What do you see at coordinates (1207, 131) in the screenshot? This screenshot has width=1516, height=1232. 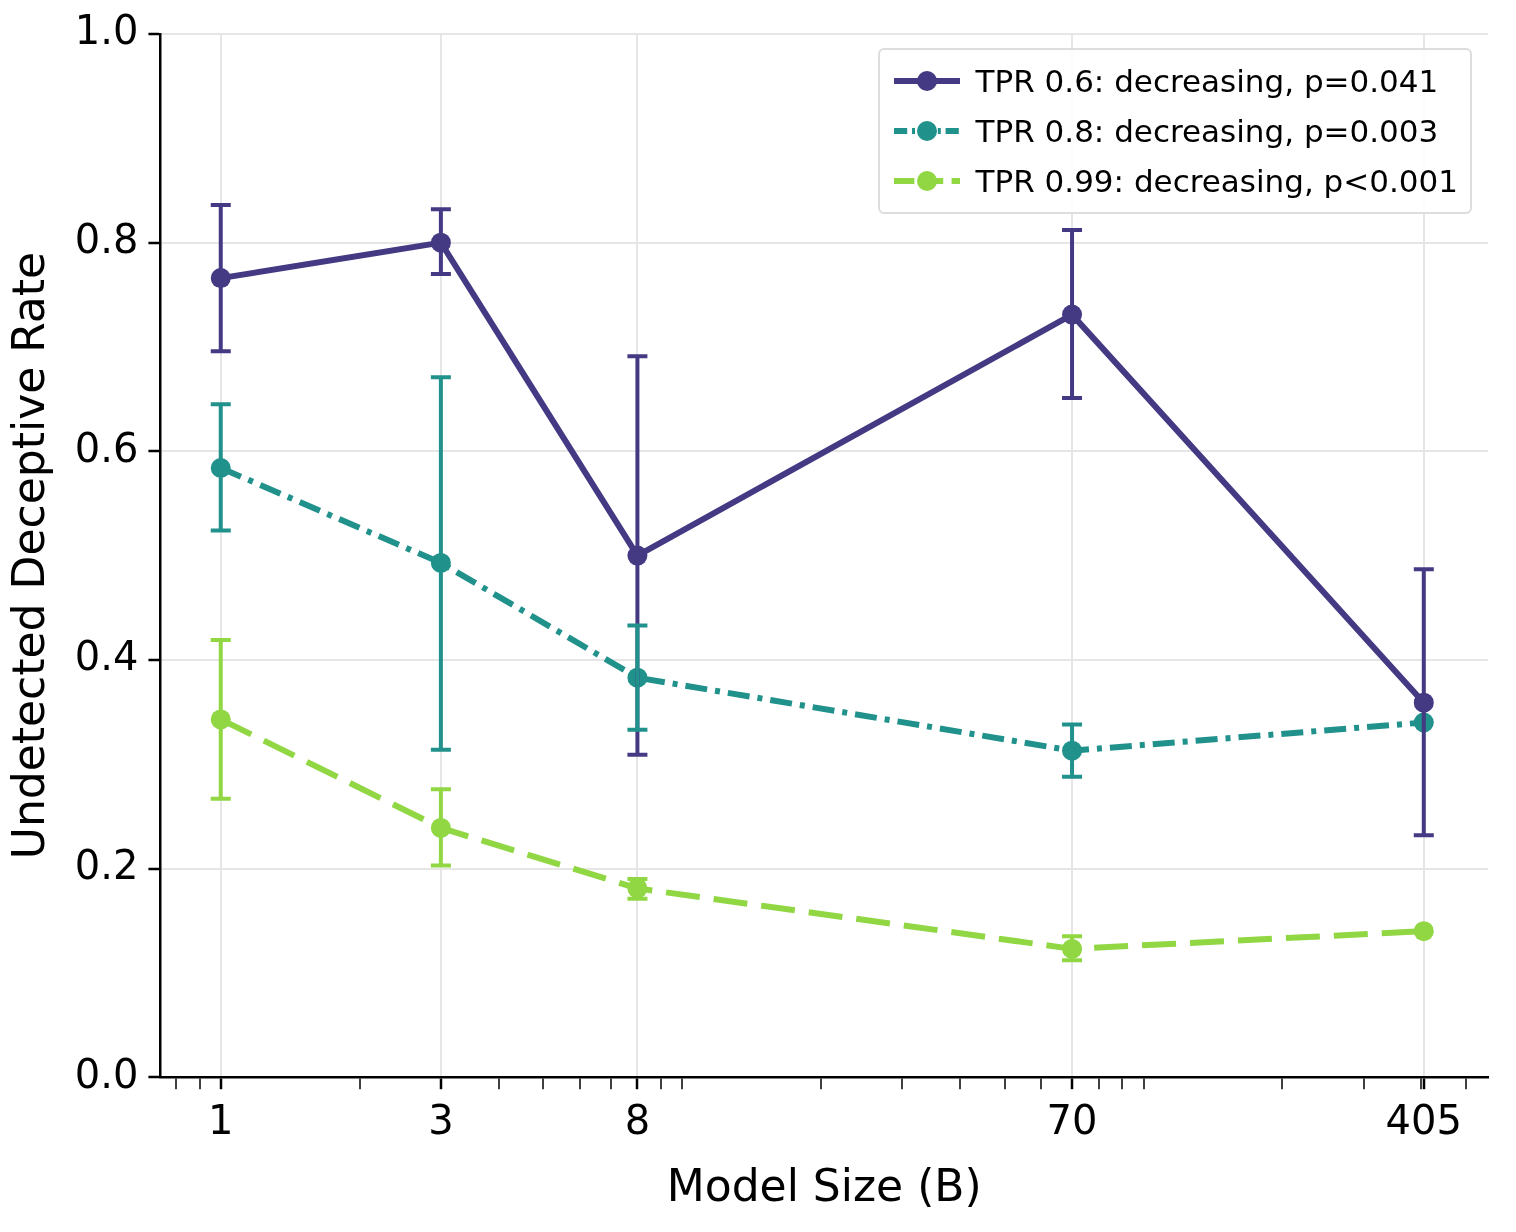 I see `legend-label: TPR 0.8: decreasing, p=0.003` at bounding box center [1207, 131].